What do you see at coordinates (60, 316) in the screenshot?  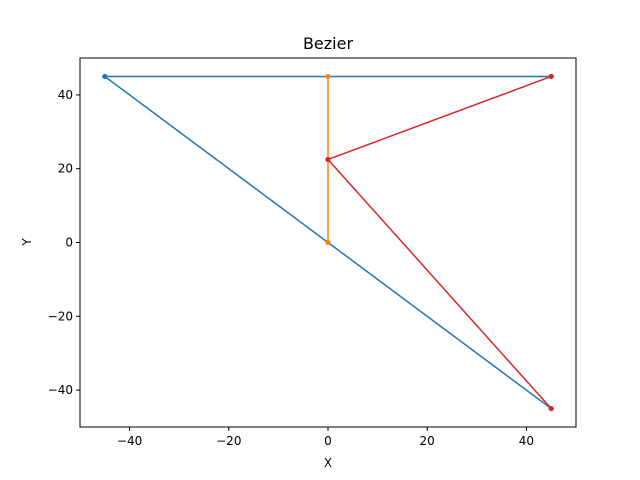 I see `y-tick-label: −20` at bounding box center [60, 316].